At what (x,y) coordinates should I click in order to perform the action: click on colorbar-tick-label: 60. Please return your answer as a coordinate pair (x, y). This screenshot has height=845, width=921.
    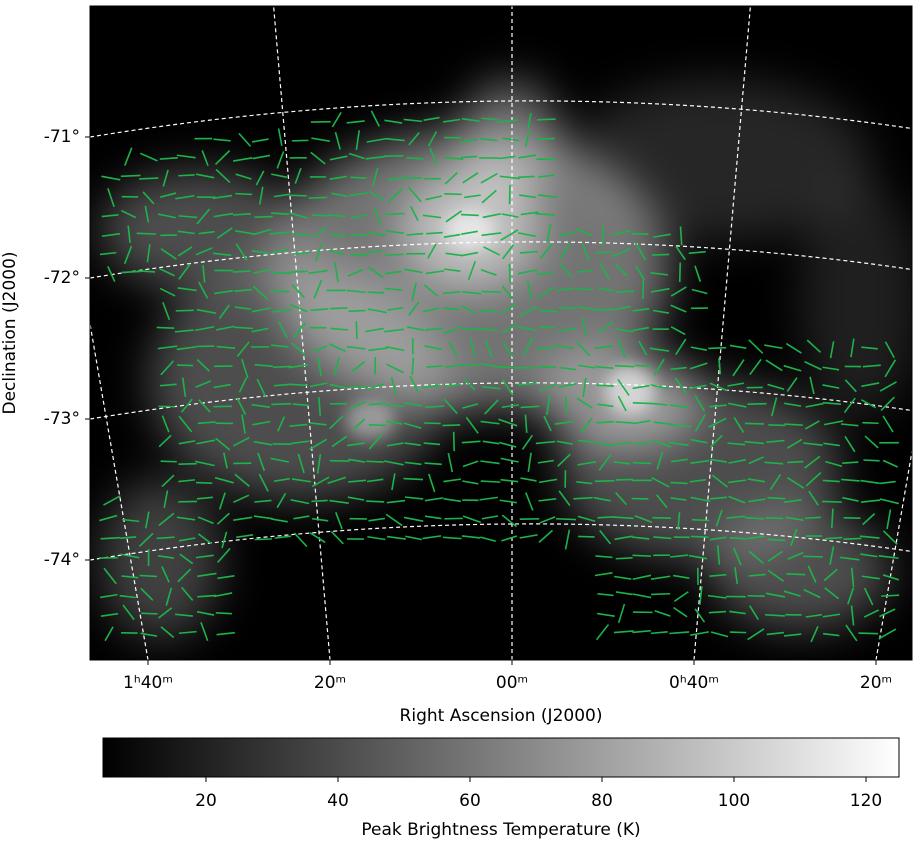
    Looking at the image, I should click on (470, 801).